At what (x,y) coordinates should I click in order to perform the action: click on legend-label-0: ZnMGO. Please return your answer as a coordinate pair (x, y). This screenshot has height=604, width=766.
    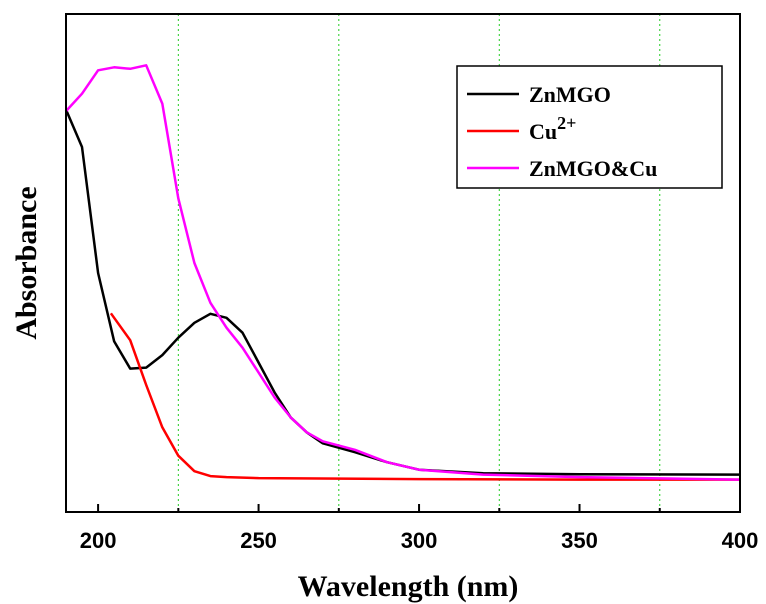
    Looking at the image, I should click on (570, 94).